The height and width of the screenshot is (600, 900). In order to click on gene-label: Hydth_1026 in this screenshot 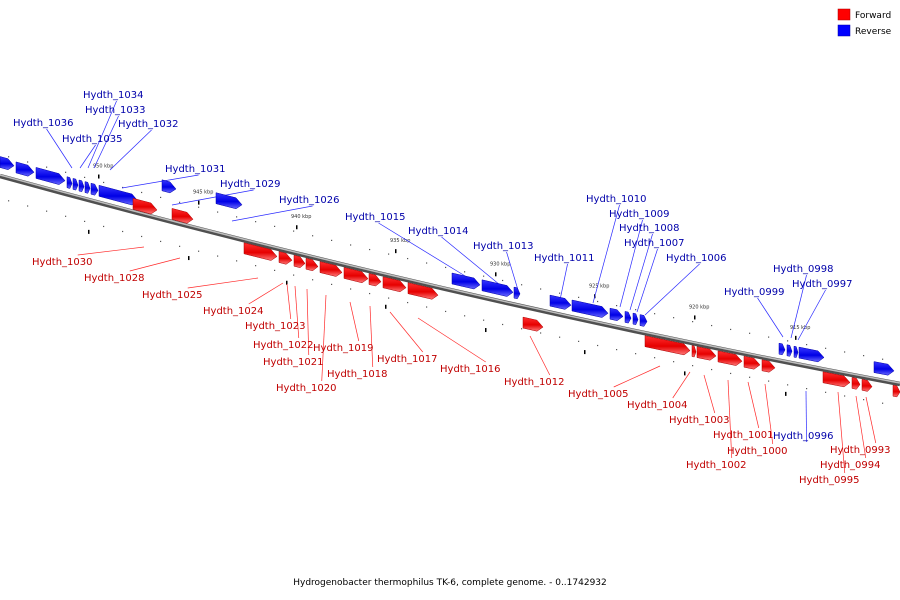, I will do `click(309, 200)`.